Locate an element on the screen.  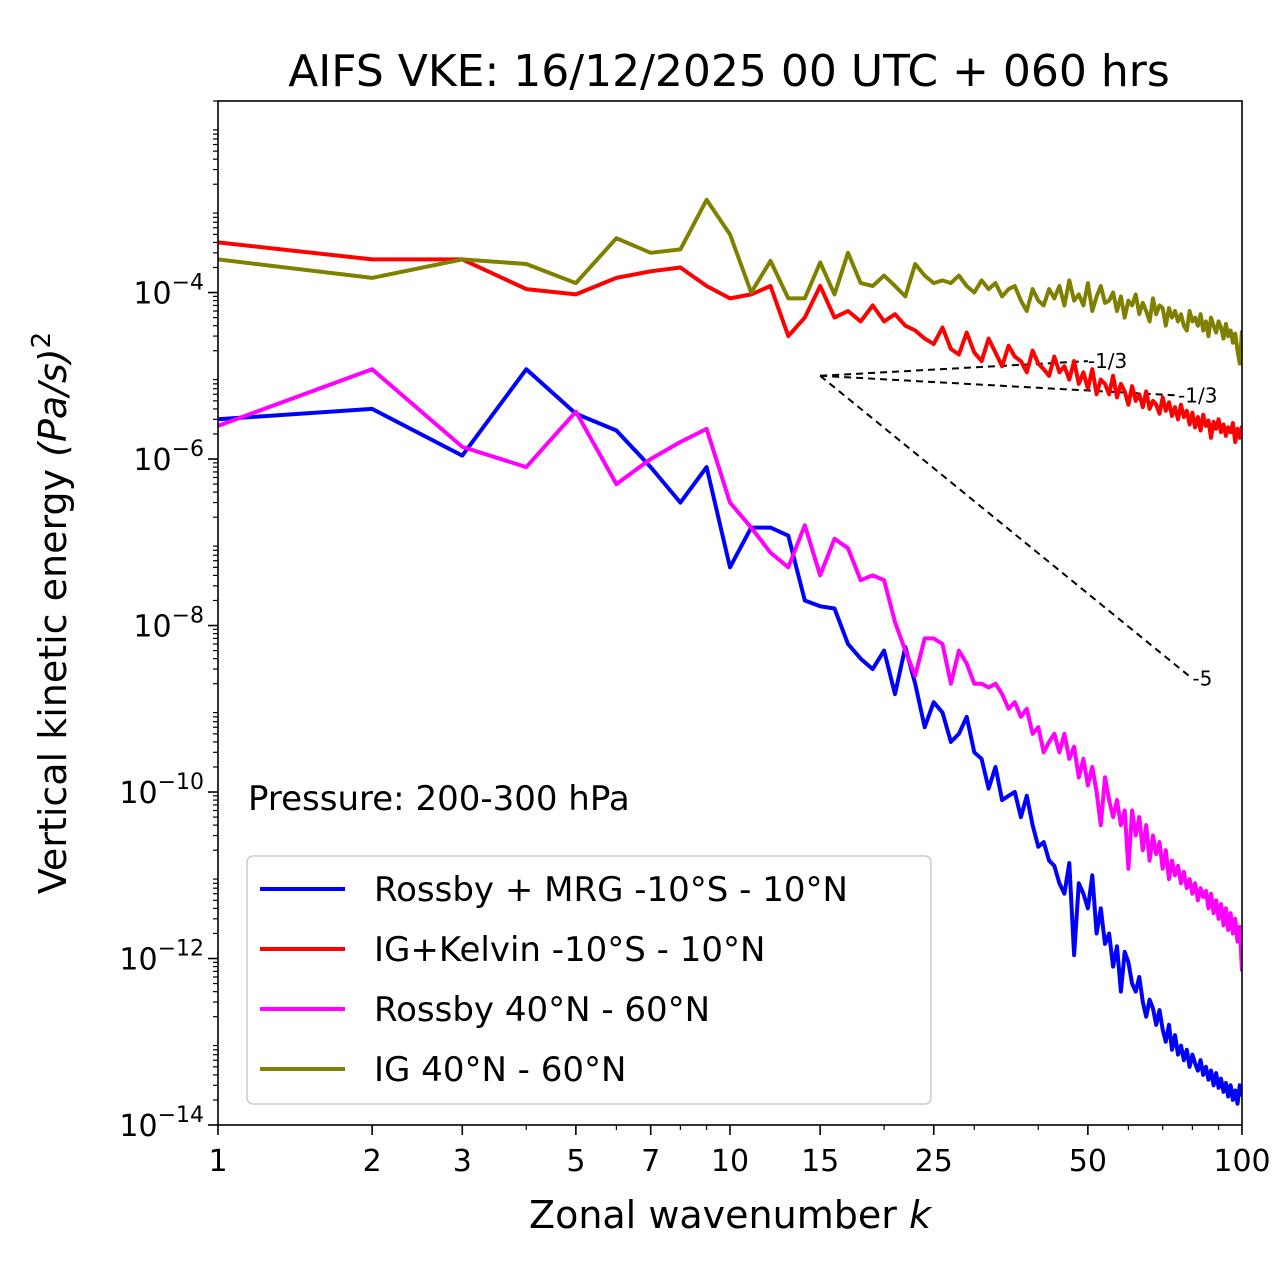
legend-label-0: Rossby + MRG -10°S - 10°N is located at coordinates (611, 890).